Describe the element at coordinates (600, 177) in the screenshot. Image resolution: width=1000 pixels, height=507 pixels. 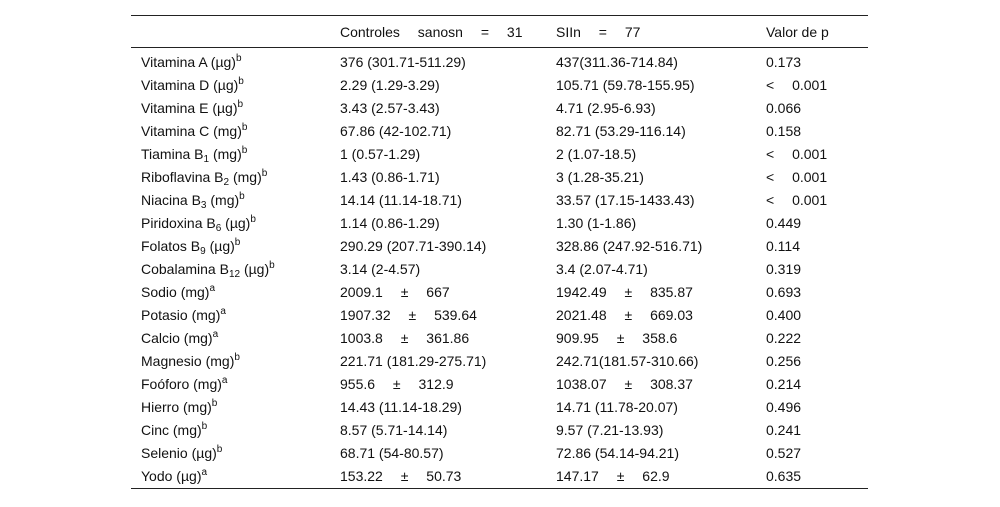
I see `table-cell: 3 (1.28-35.21)` at that location.